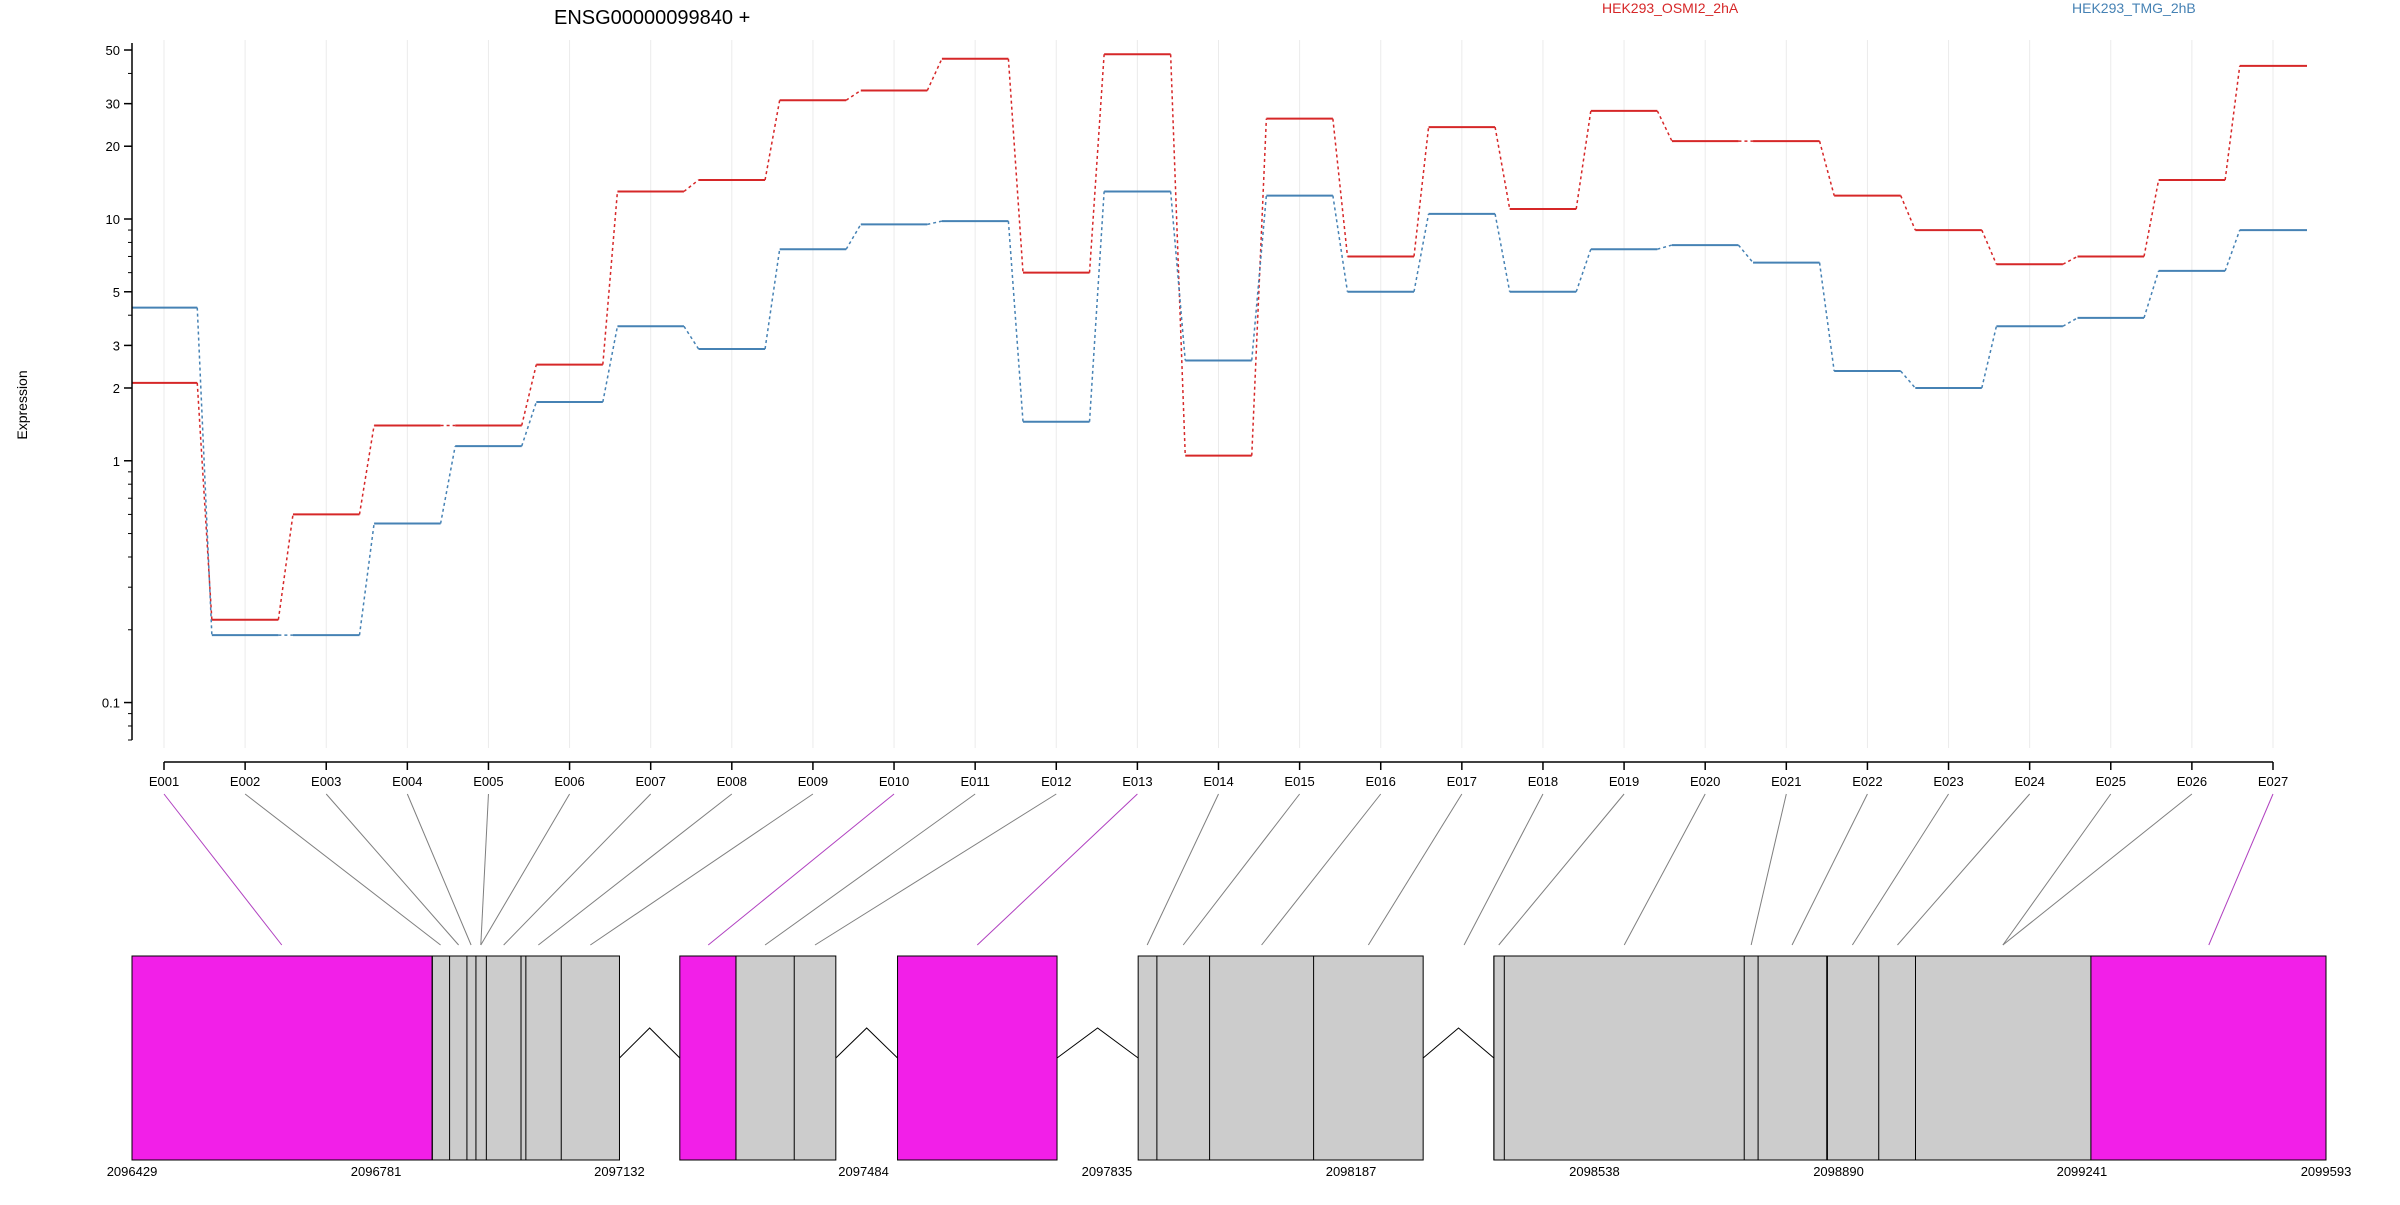 This screenshot has height=1205, width=2400. I want to click on genomic-tick-label: 2098187, so click(1351, 1171).